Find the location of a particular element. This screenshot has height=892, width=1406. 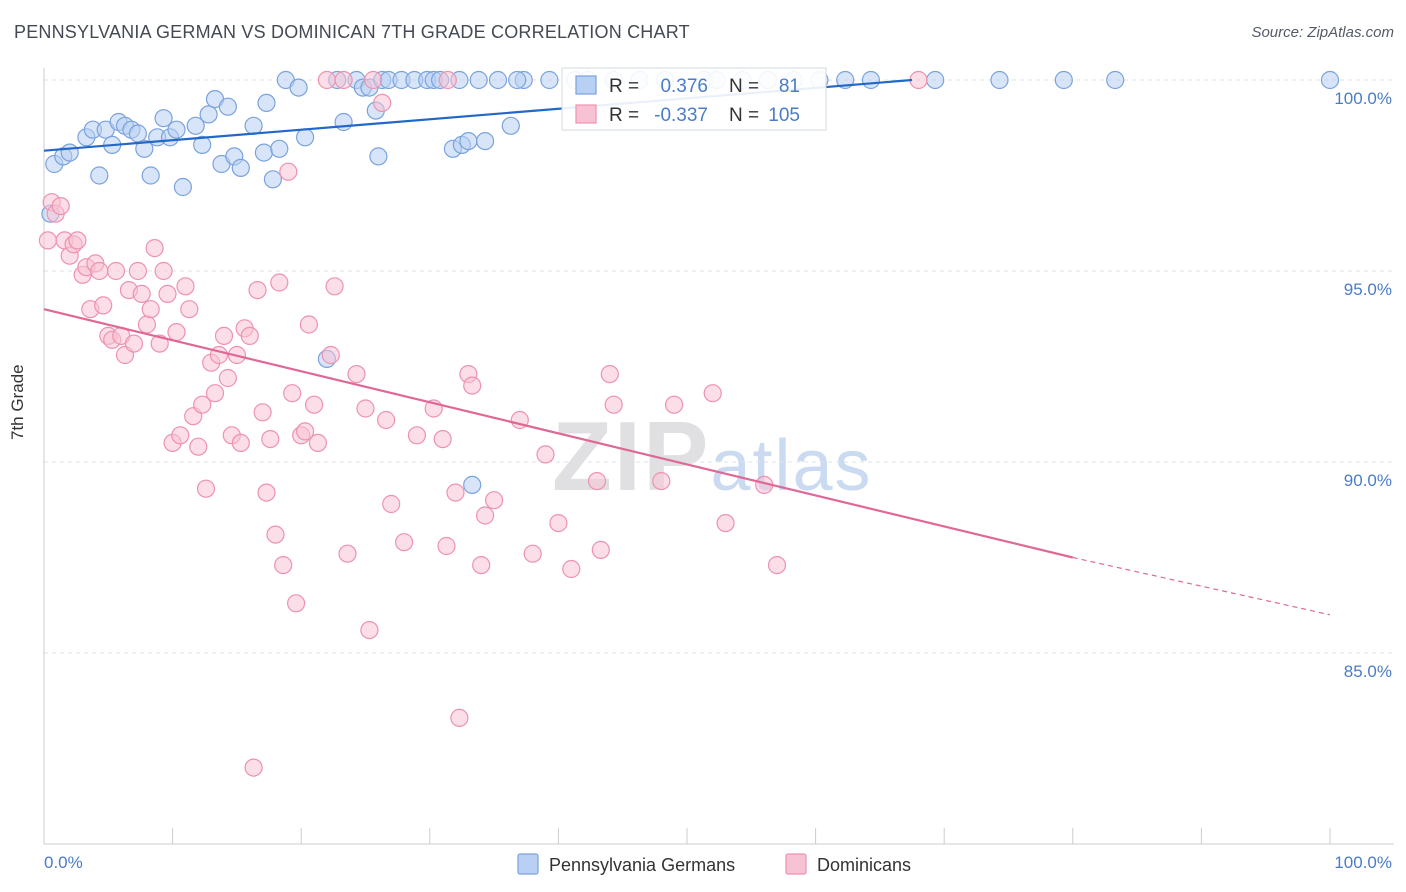

y-tick-label: 95.0% is located at coordinates (1368, 289).